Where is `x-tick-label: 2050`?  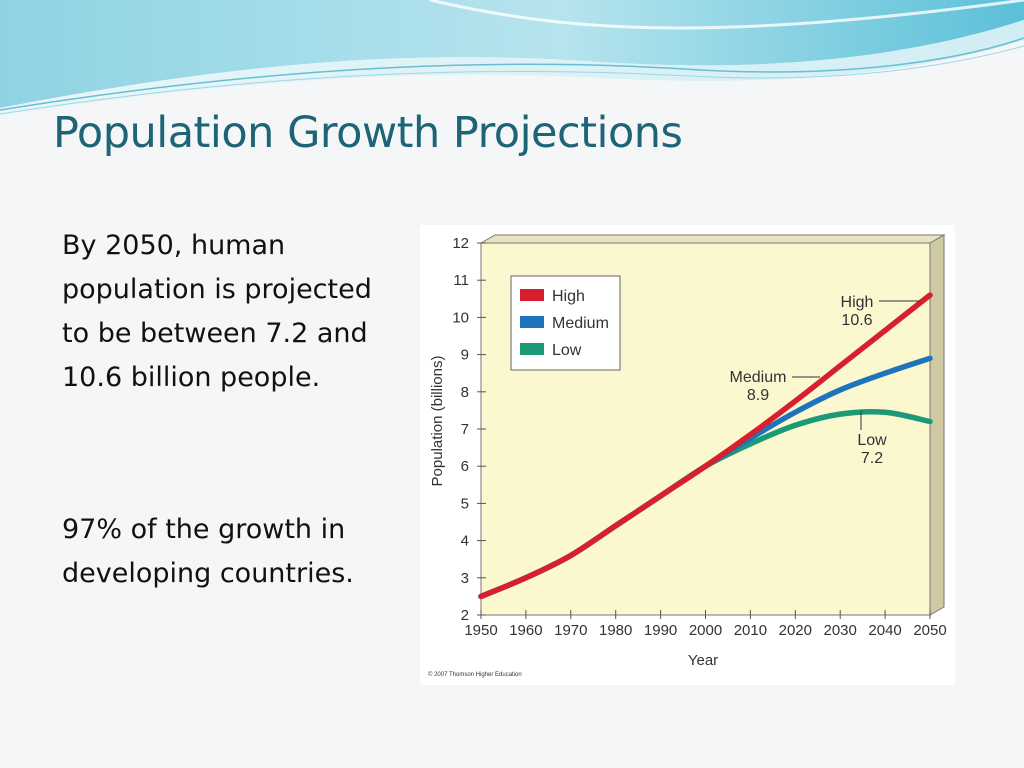 x-tick-label: 2050 is located at coordinates (929, 630).